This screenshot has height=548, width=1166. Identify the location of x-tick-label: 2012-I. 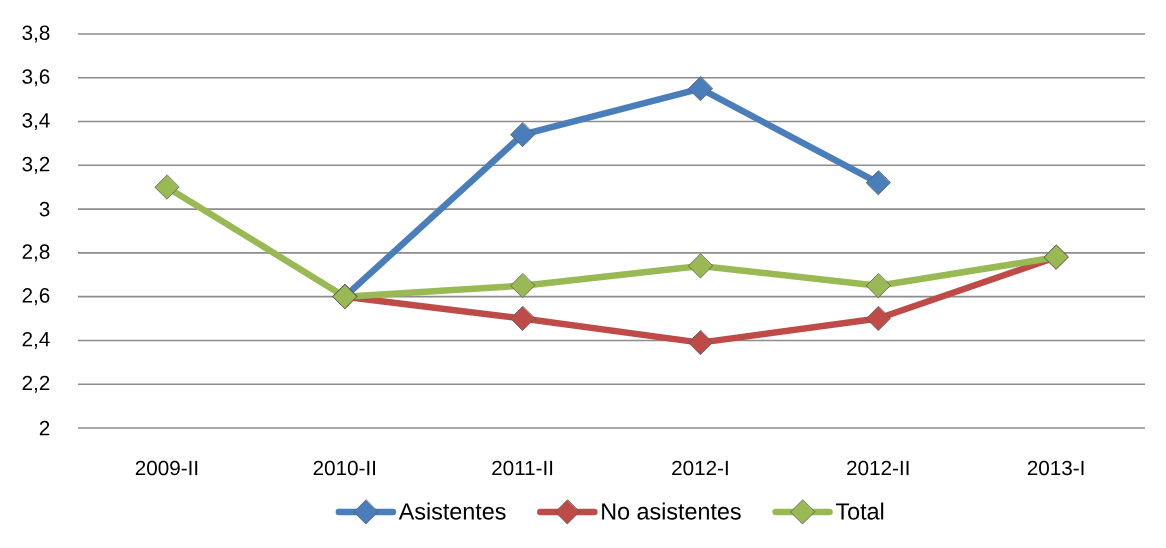
(700, 468).